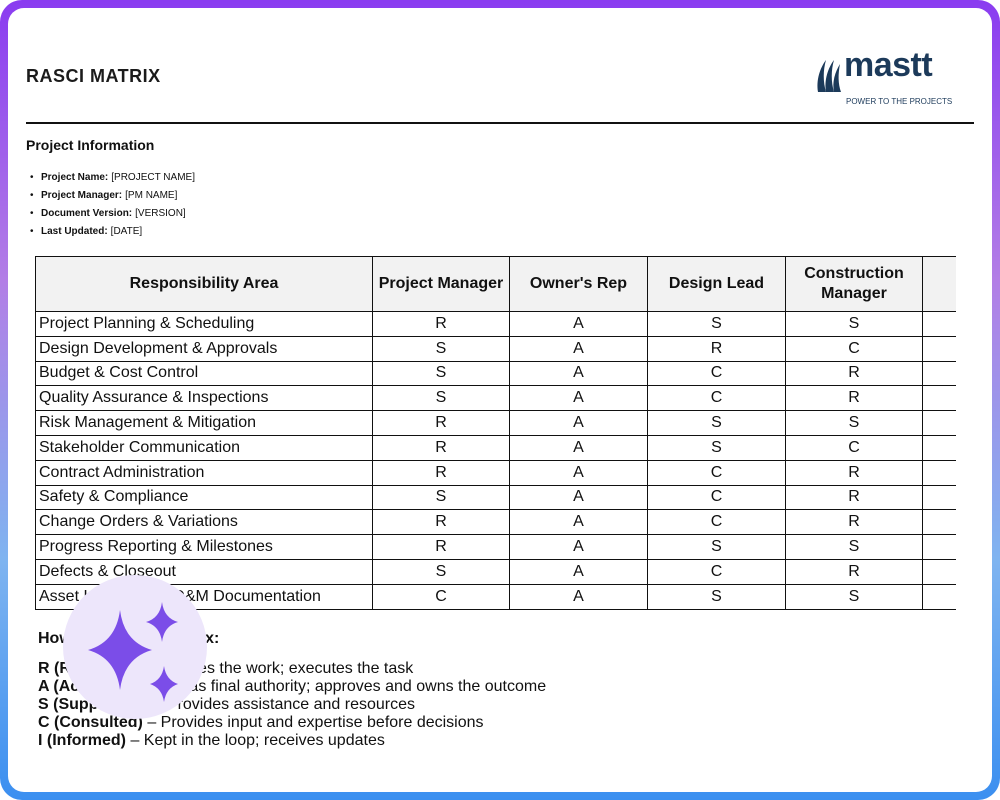 The height and width of the screenshot is (800, 1000). Describe the element at coordinates (204, 497) in the screenshot. I see `area-cell: Safety & Compliance` at that location.